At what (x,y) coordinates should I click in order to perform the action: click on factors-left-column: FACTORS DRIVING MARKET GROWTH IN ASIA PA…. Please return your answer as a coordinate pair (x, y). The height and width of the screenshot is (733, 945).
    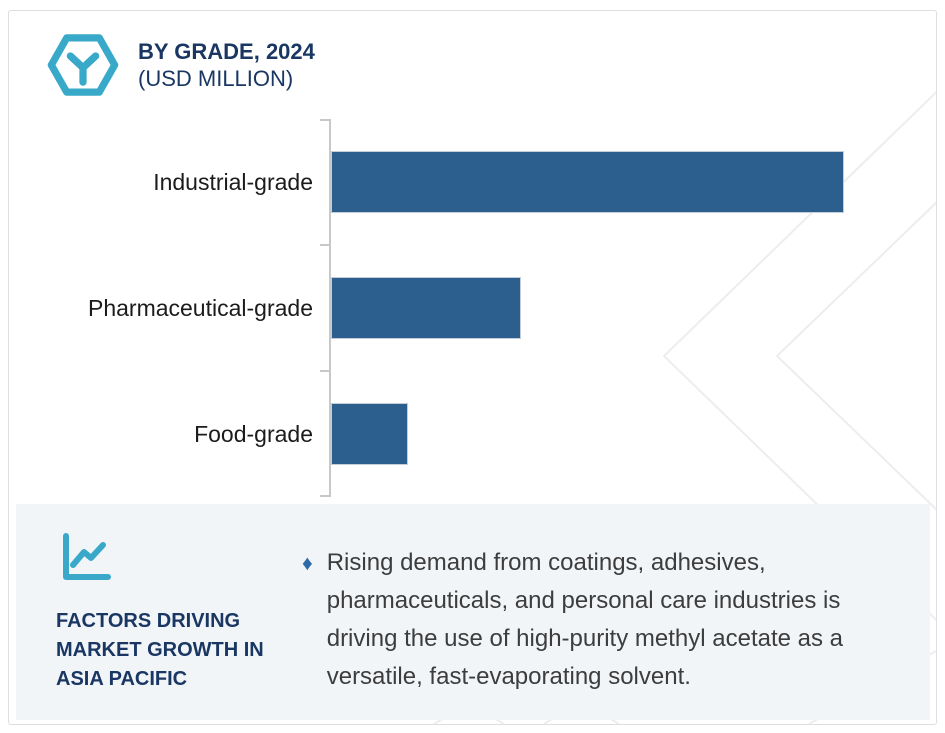
    Looking at the image, I should click on (155, 612).